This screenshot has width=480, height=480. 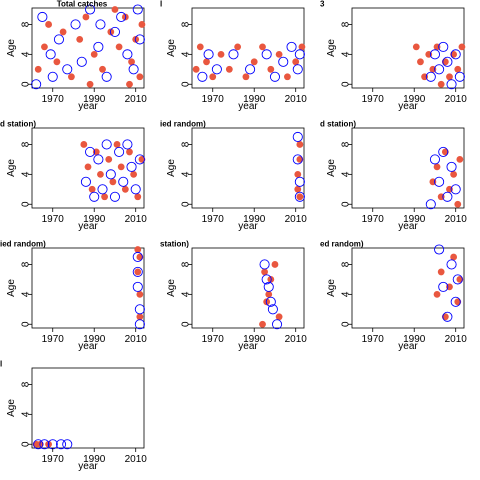 What do you see at coordinates (233, 176) in the screenshot?
I see `panel-5: 1970 1990 2010 0 4 8 year Age ied random)` at bounding box center [233, 176].